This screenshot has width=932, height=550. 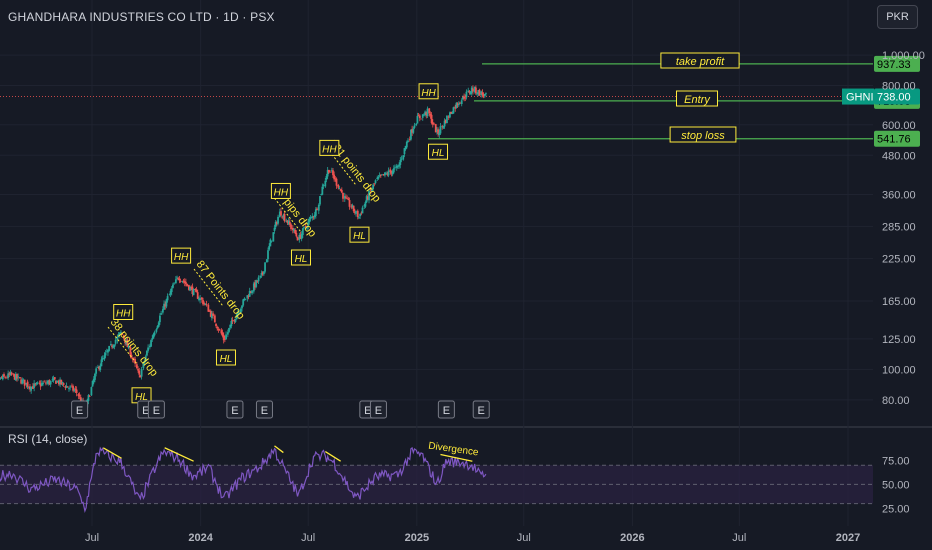 I want to click on drop-annotation: 87 Points drop, so click(x=220, y=289).